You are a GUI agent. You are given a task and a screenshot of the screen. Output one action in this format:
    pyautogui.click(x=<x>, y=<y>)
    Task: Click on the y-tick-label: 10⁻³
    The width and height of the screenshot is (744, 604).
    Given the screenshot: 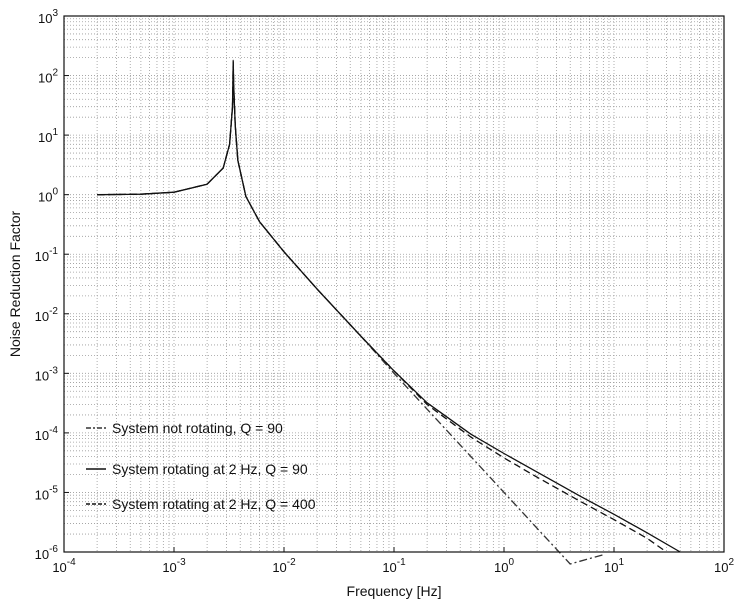 What is the action you would take?
    pyautogui.click(x=47, y=374)
    